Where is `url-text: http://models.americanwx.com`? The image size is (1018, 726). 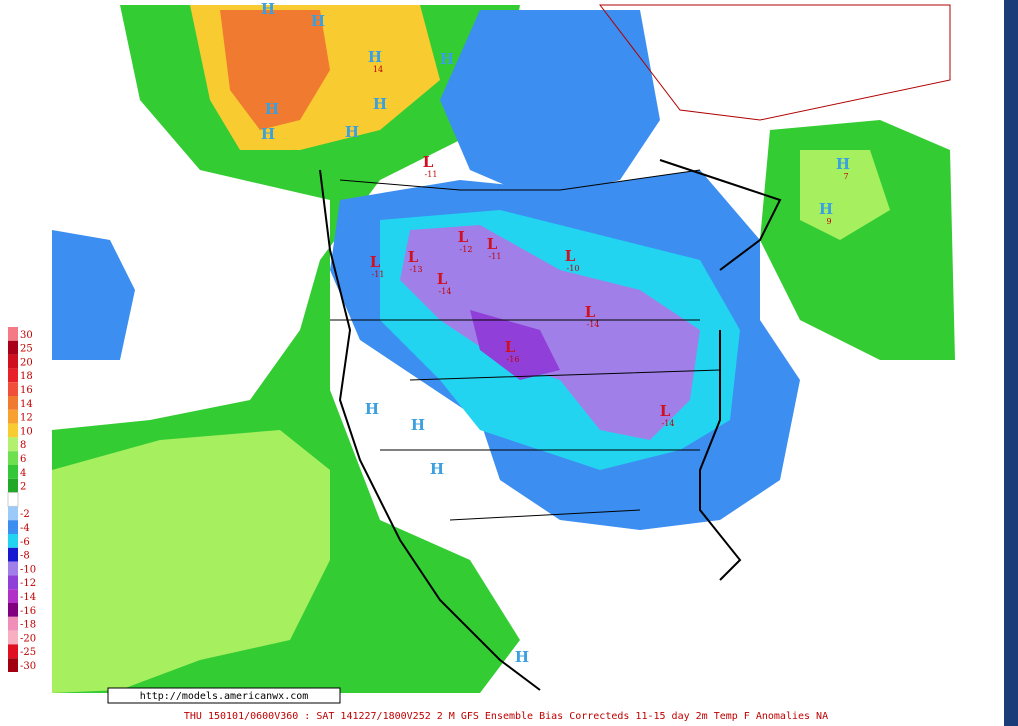
url-text: http://models.americanwx.com is located at coordinates (224, 696).